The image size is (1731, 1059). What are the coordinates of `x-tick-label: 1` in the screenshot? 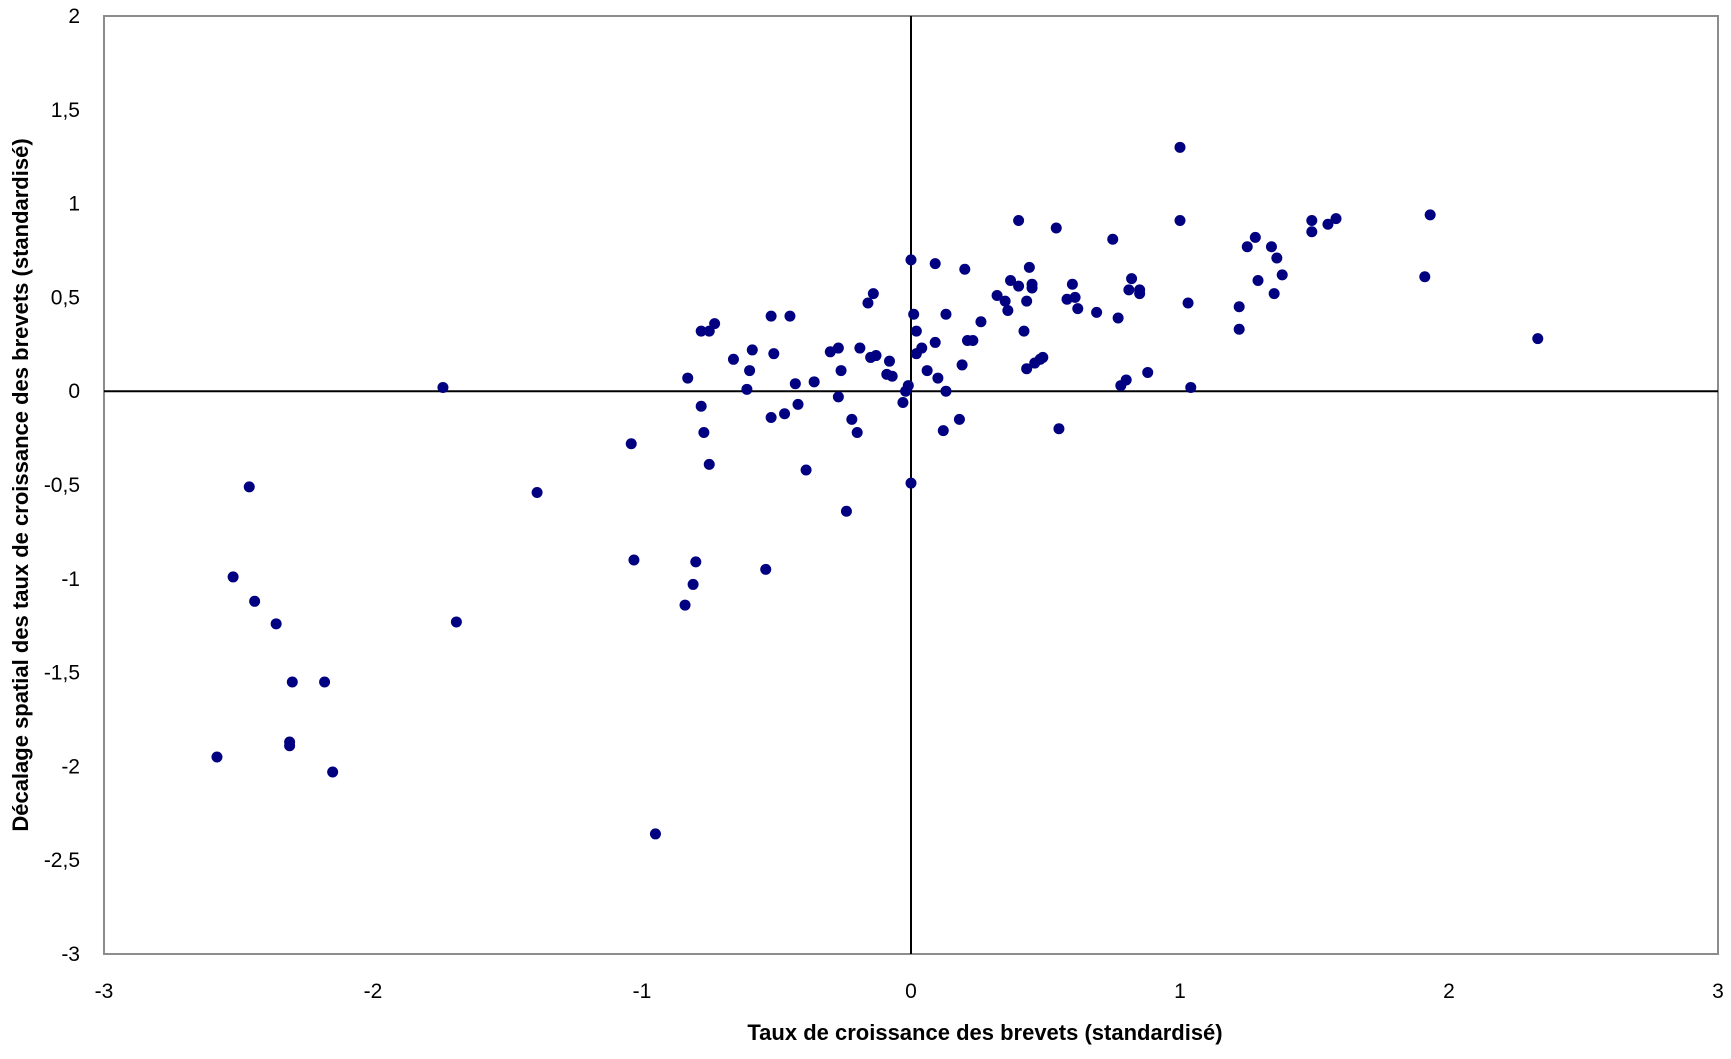 It's located at (1180, 991).